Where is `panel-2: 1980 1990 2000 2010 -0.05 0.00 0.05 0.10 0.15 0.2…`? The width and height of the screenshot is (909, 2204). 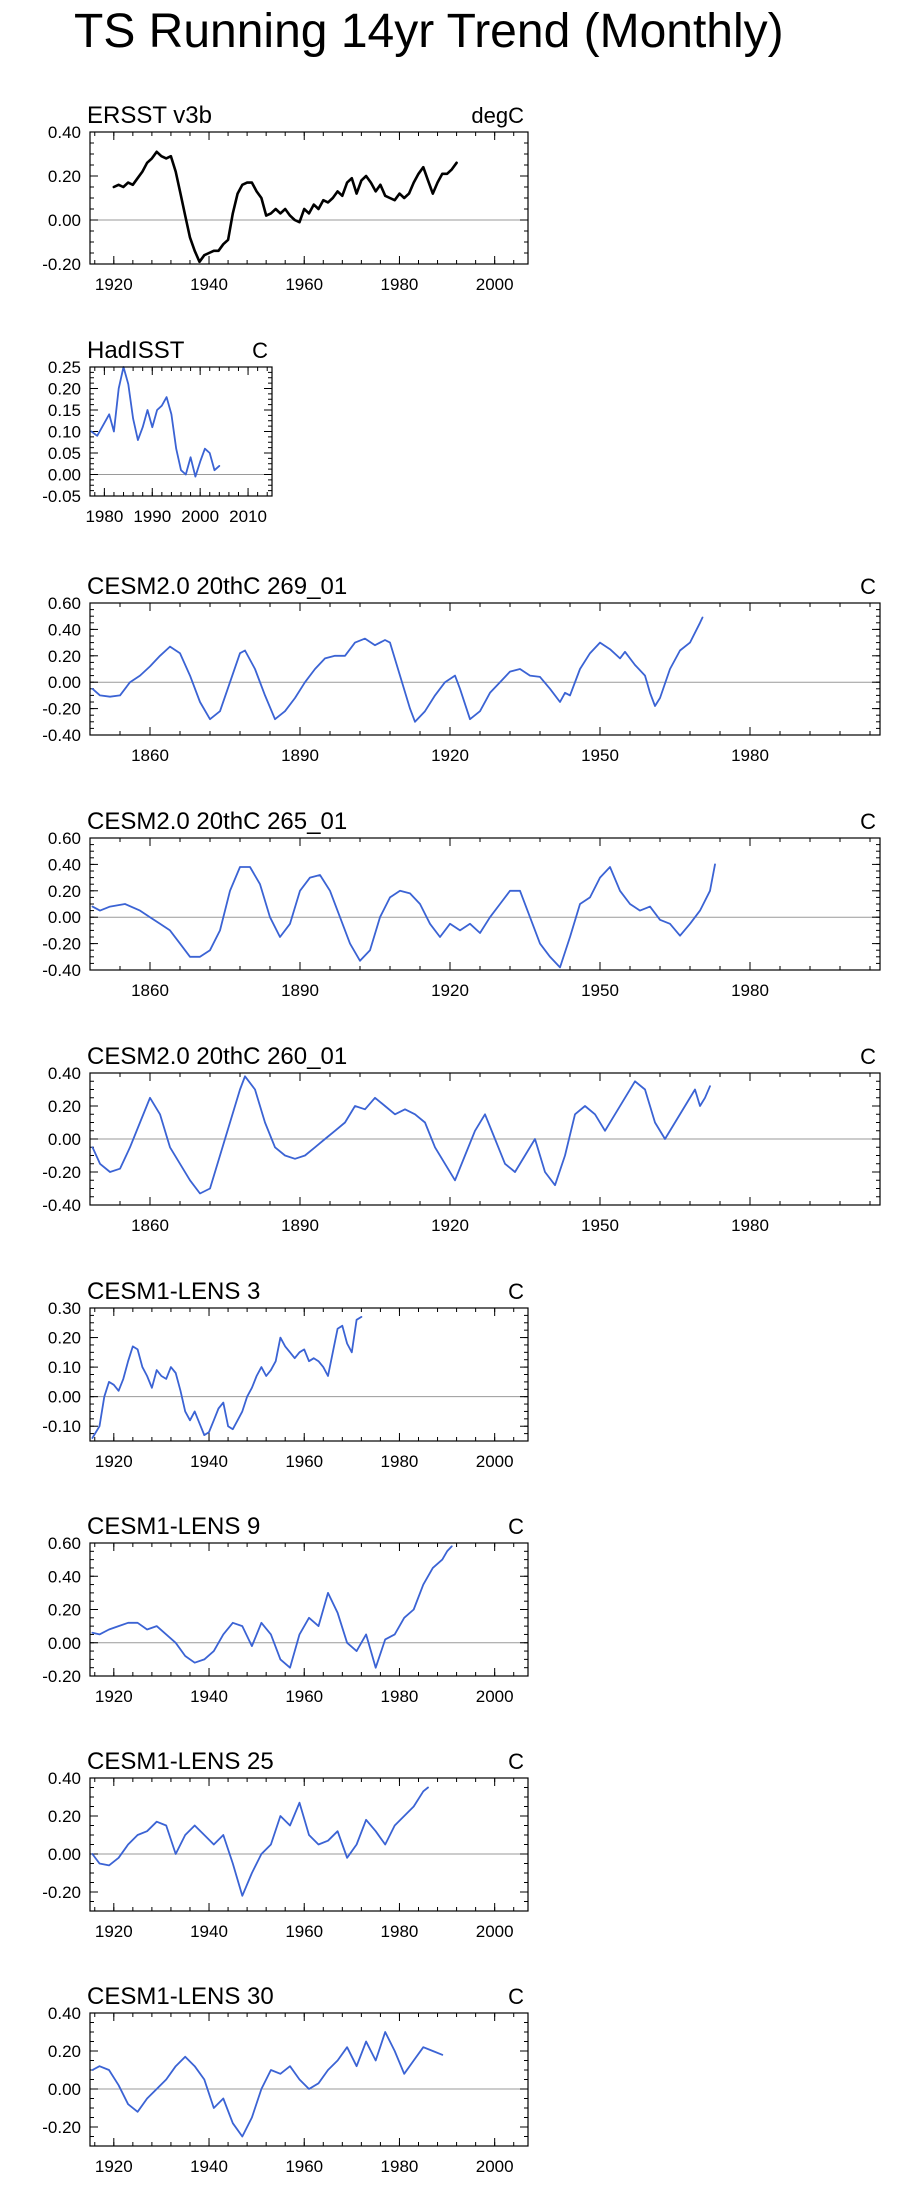
panel-2: 1980 1990 2000 2010 -0.05 0.00 0.05 0.10 0.15 0.2… is located at coordinates (157, 431).